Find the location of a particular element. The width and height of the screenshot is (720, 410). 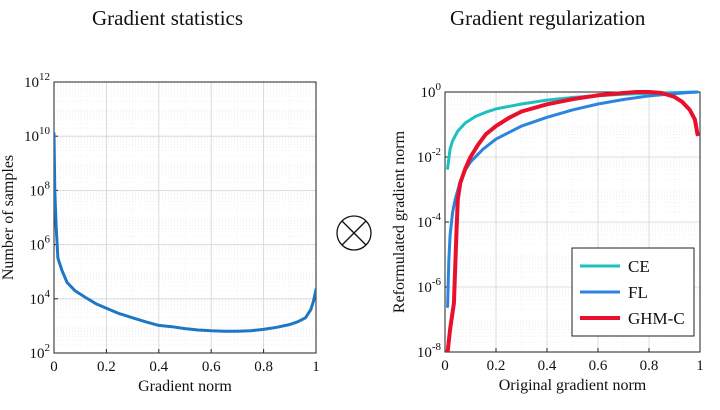

left-chart-title: Gradient statistics is located at coordinates (168, 18).